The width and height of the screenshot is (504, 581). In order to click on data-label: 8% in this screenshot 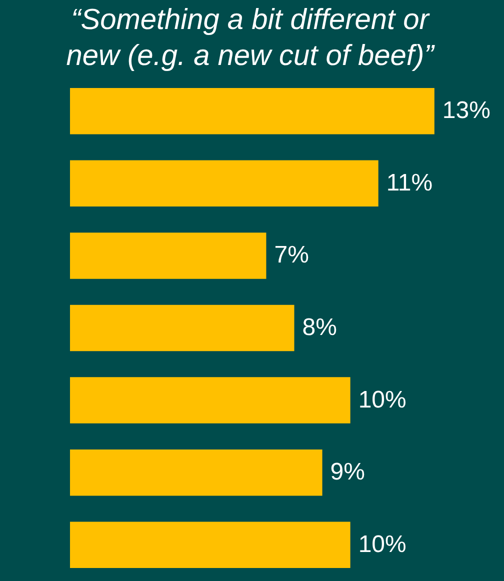, I will do `click(319, 327)`.